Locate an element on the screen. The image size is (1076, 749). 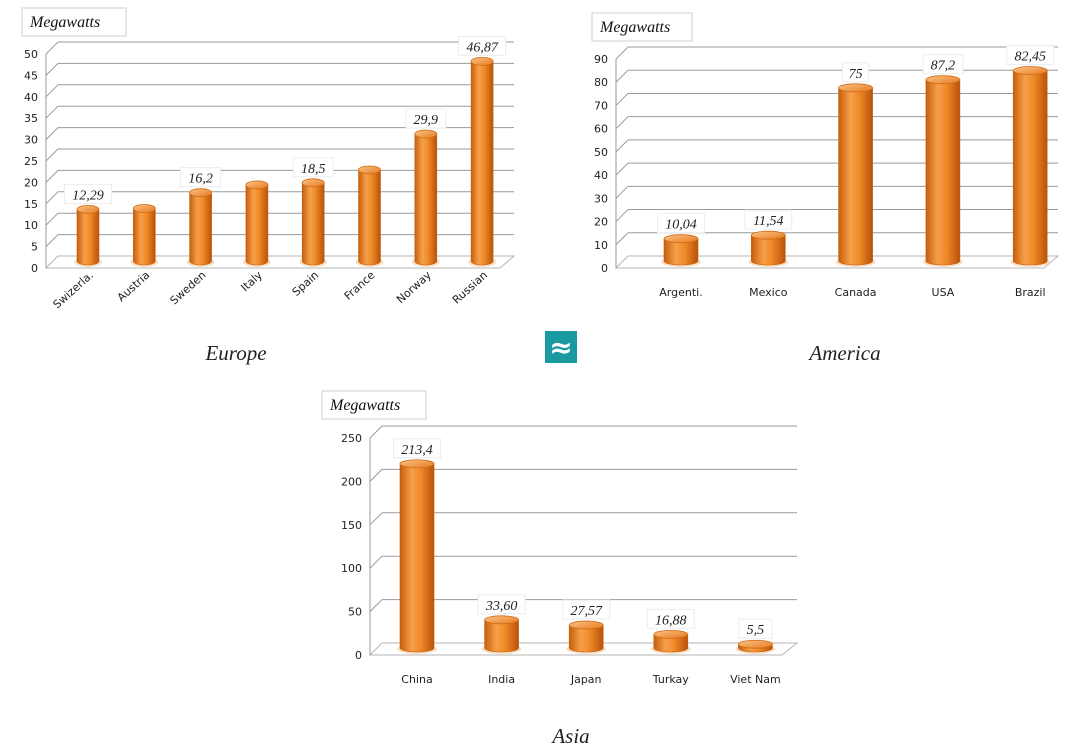
data-label: 16,2 is located at coordinates (200, 179).